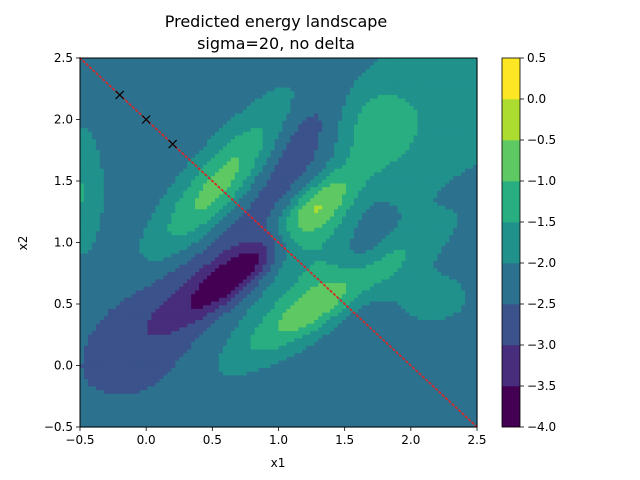 This screenshot has width=640, height=480. What do you see at coordinates (476, 440) in the screenshot?
I see `x-tick-label: 2.5` at bounding box center [476, 440].